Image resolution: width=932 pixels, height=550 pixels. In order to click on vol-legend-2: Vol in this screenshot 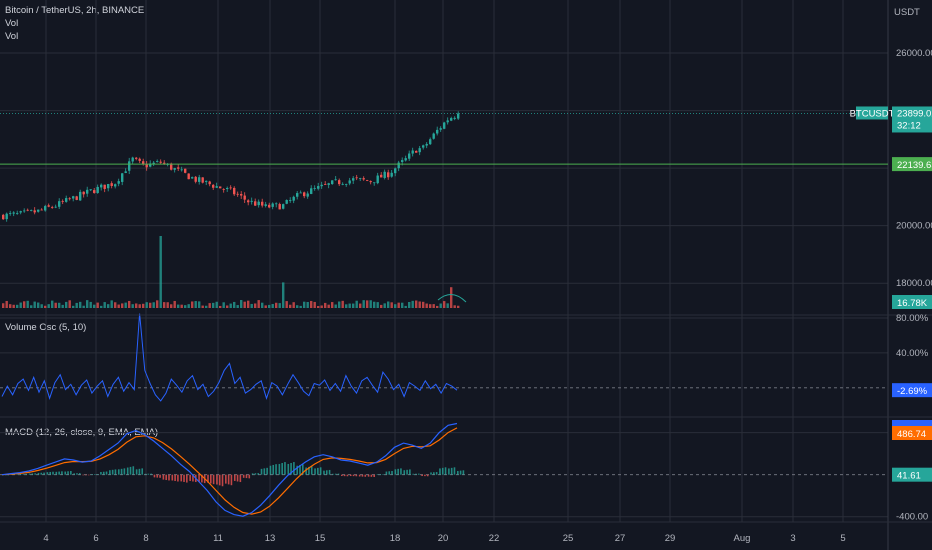, I will do `click(12, 36)`.